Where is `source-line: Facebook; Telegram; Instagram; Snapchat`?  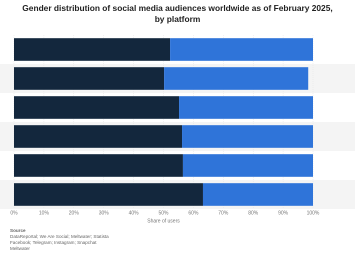 source-line: Facebook; Telegram; Instagram; Snapchat is located at coordinates (53, 242).